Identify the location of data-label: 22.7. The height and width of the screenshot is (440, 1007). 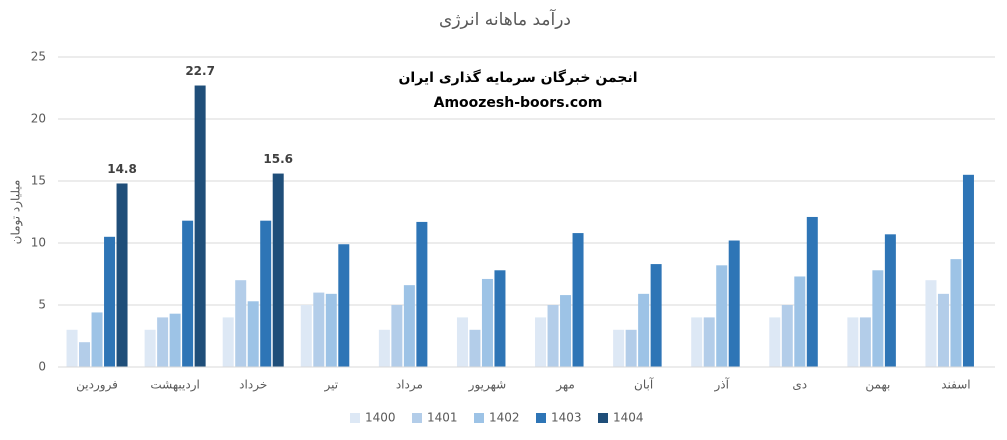
(200, 71).